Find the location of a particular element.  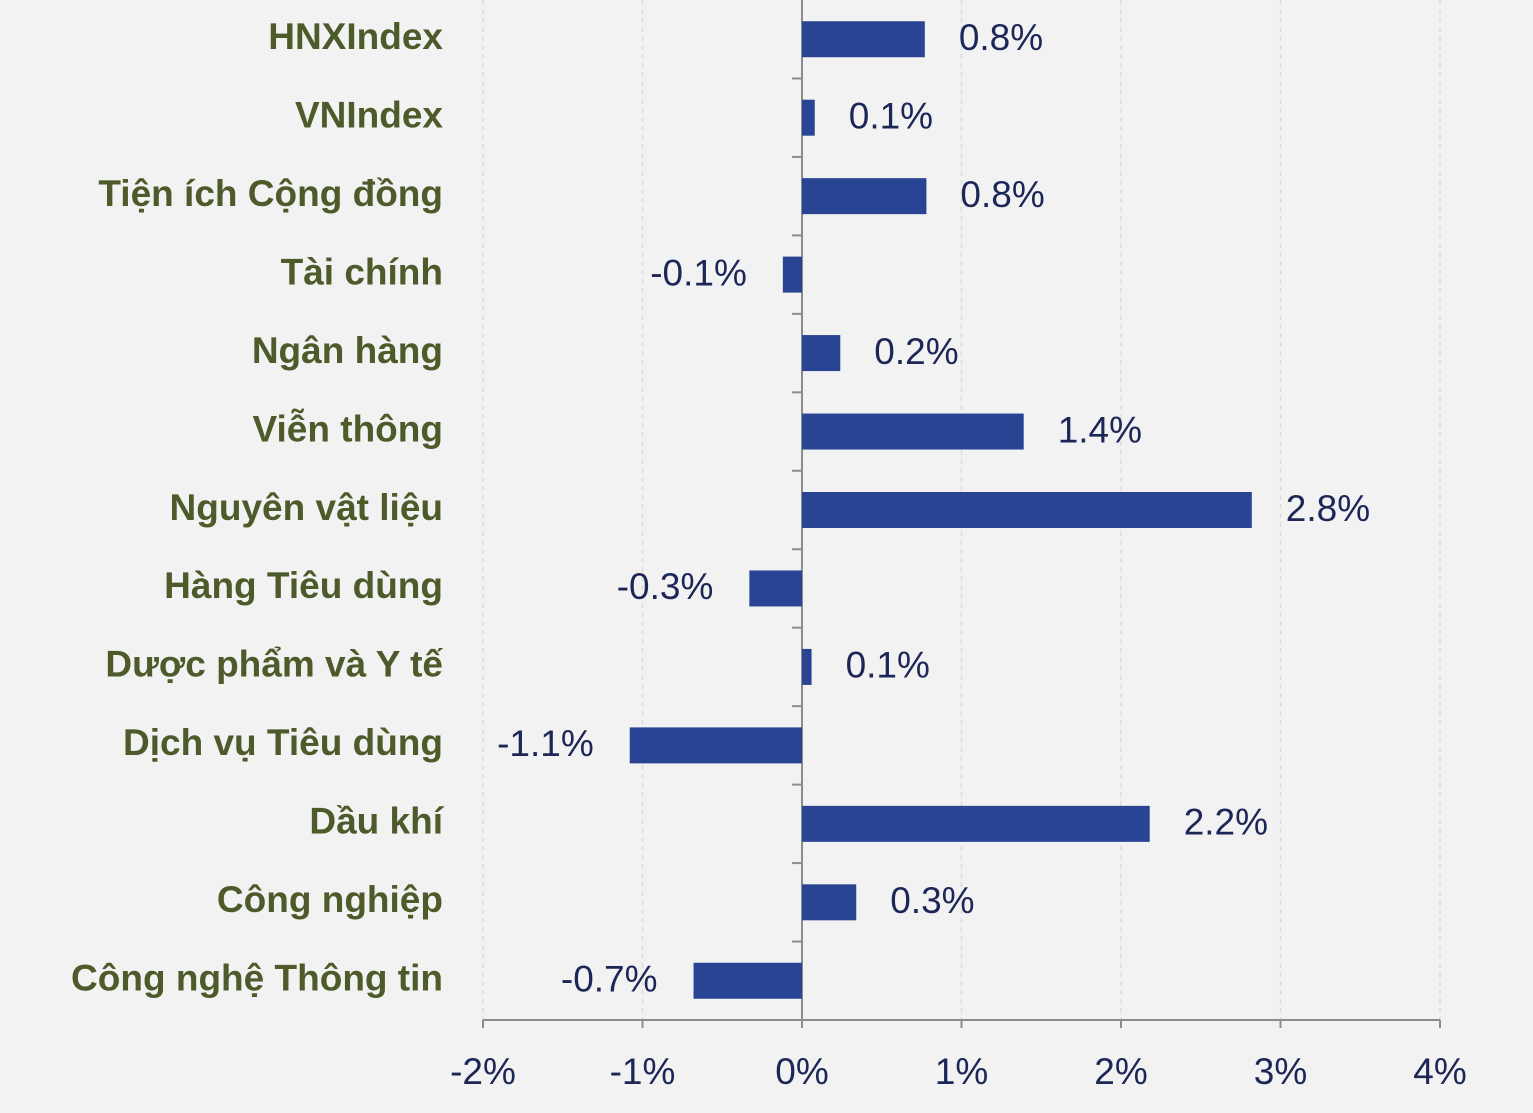

category-label: Dầu khí is located at coordinates (376, 821).